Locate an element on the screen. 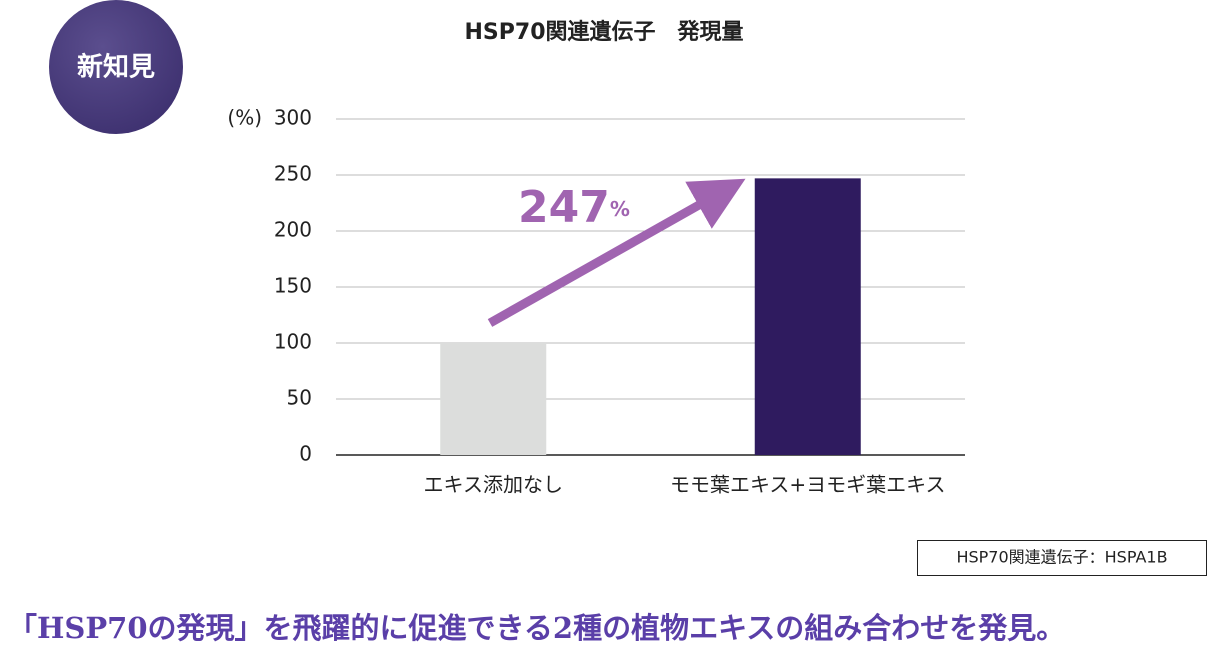 Image resolution: width=1208 pixels, height=648 pixels. x-tick-label: エキス添加なし is located at coordinates (493, 485).